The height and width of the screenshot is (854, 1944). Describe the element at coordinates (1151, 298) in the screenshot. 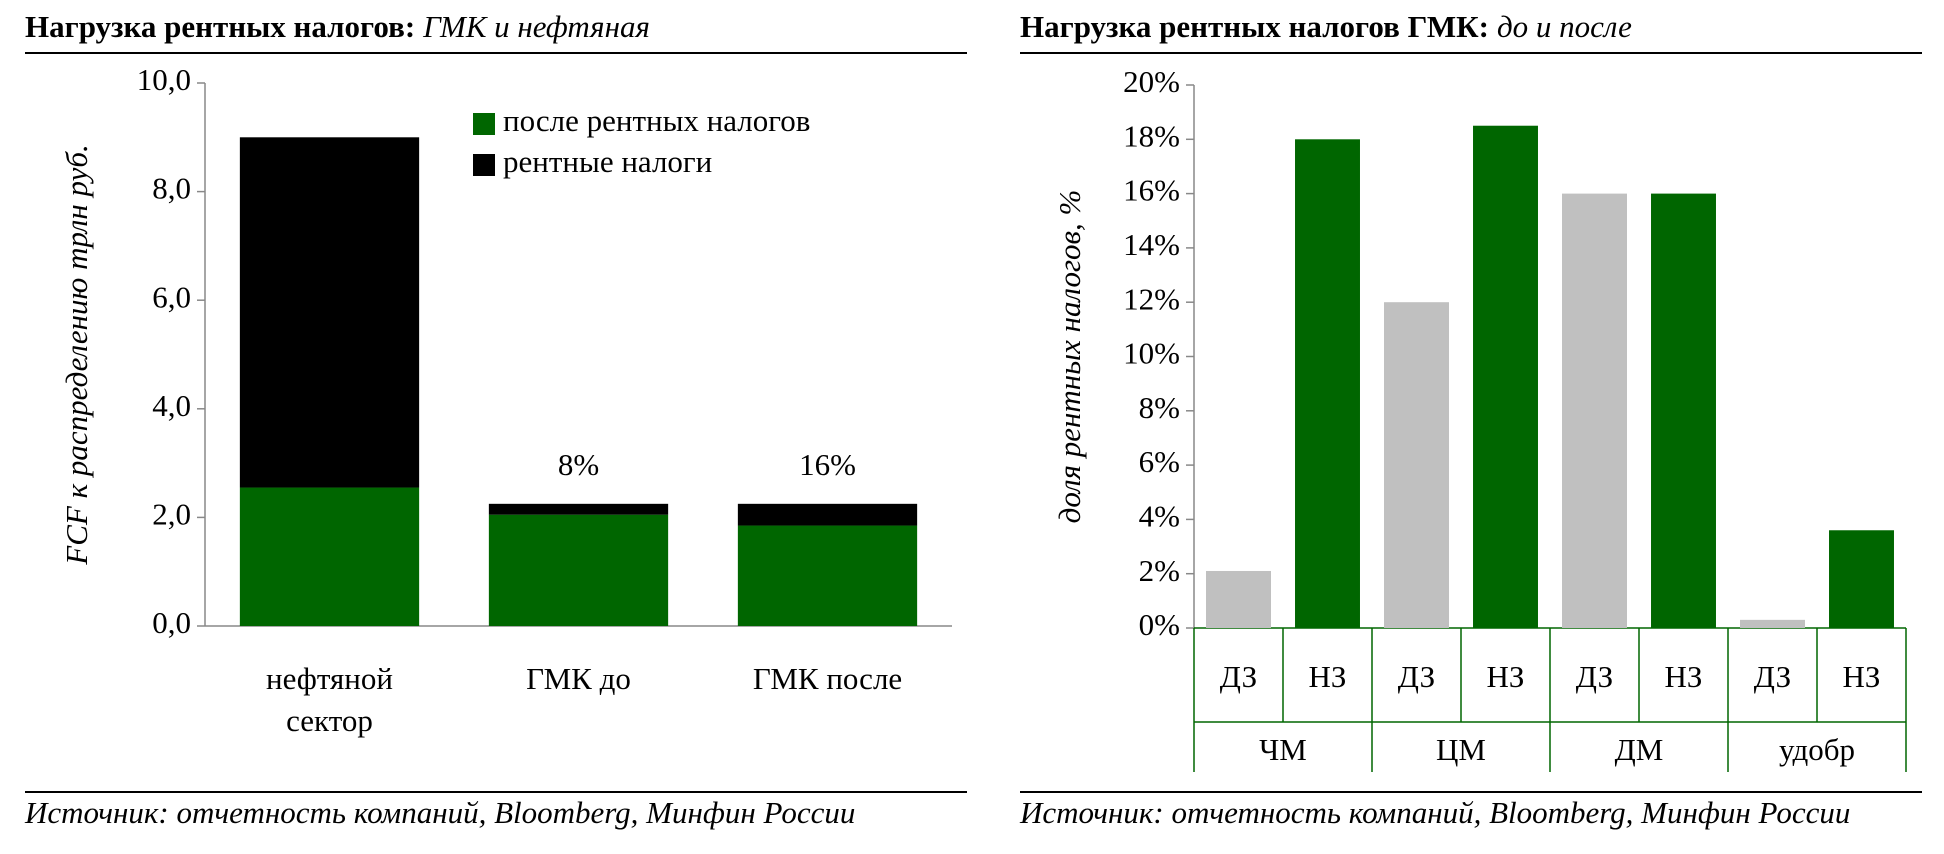

I see `y-tick-label: 12%` at that location.